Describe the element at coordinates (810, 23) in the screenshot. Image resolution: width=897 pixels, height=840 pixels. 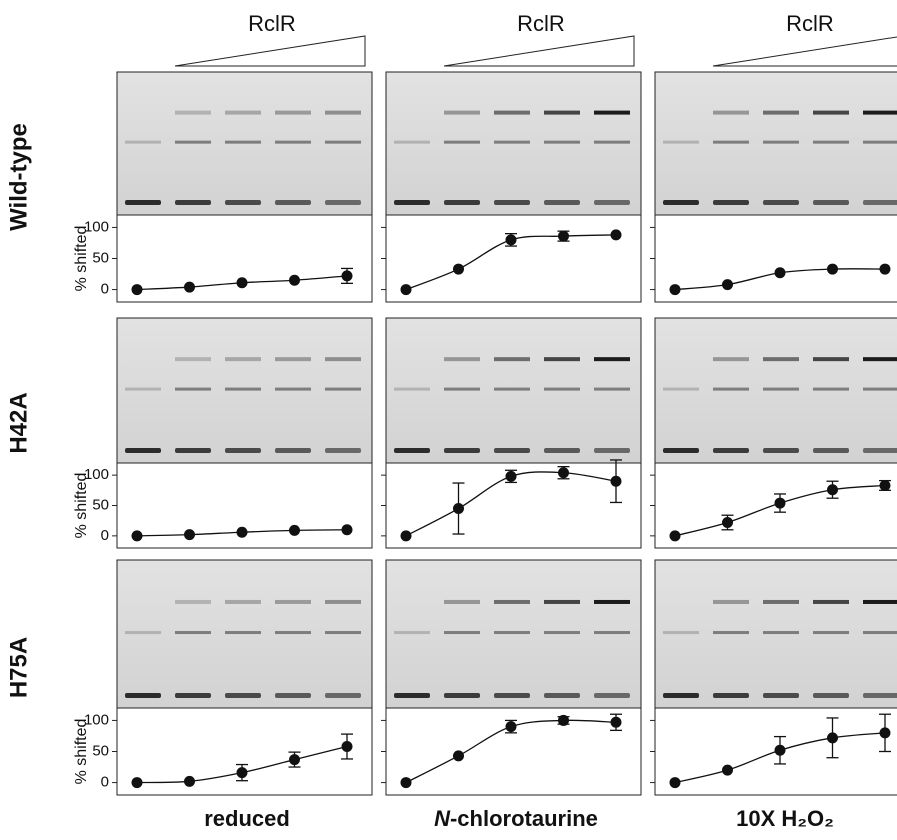
I see `column-header: RclR` at that location.